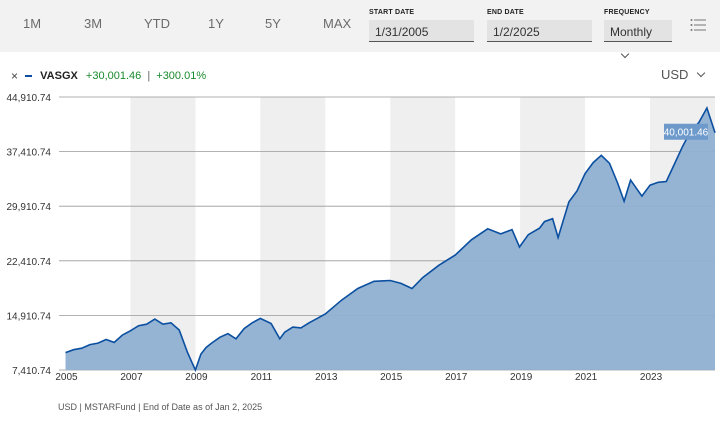 This screenshot has width=720, height=423. I want to click on range-1m-button: 1M, so click(32, 23).